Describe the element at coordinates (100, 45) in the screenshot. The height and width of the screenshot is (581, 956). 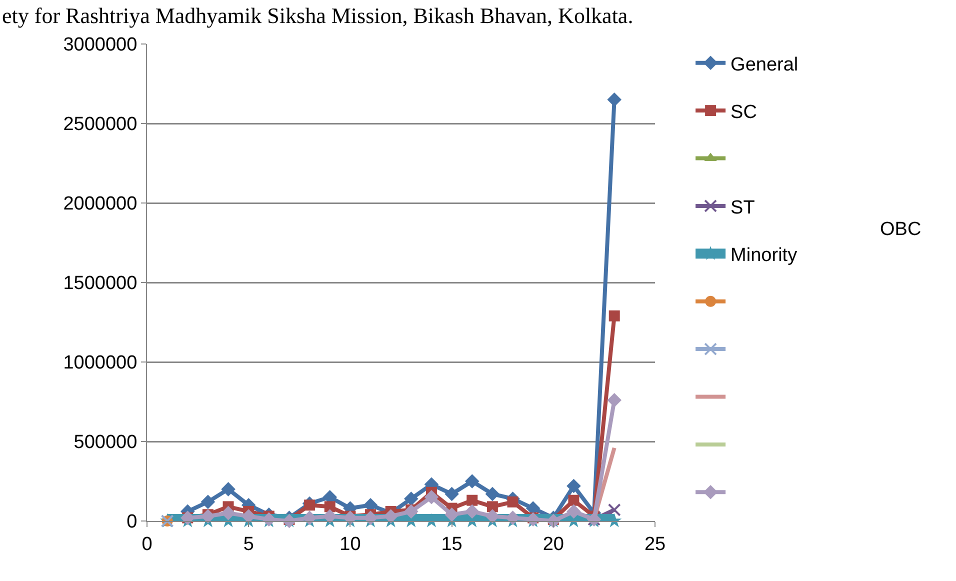
I see `y-tick-label: 3000000` at that location.